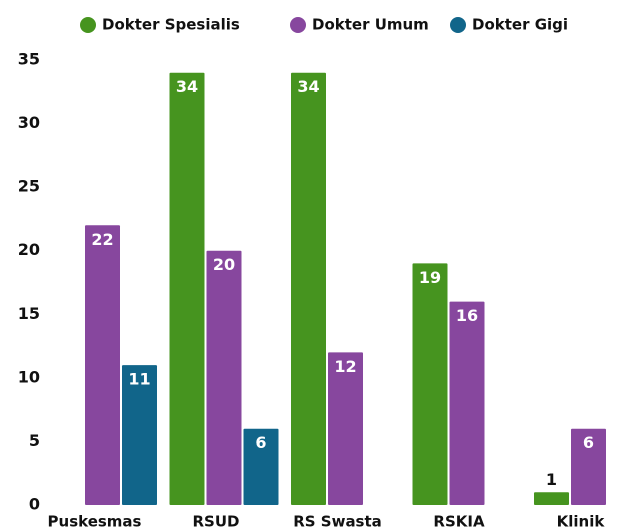  What do you see at coordinates (34, 440) in the screenshot?
I see `y-tick-label: 5` at bounding box center [34, 440].